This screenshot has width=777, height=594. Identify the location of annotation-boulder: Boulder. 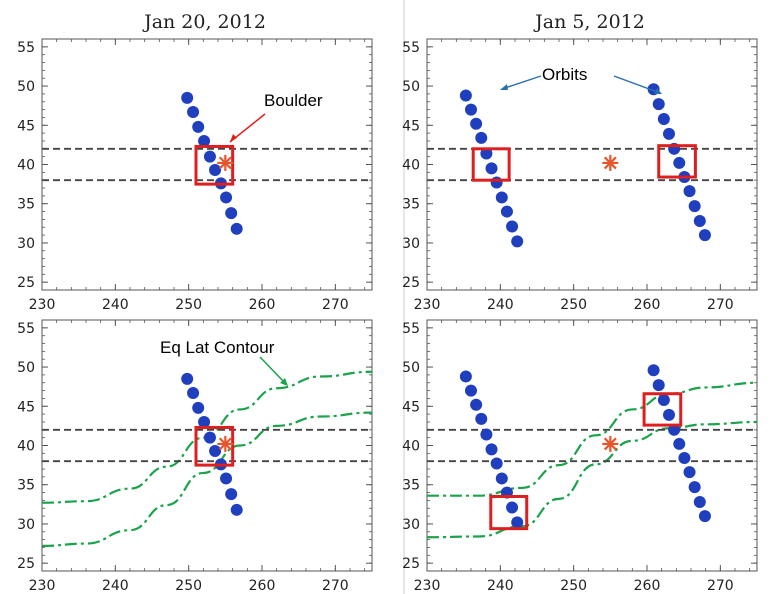
(293, 100).